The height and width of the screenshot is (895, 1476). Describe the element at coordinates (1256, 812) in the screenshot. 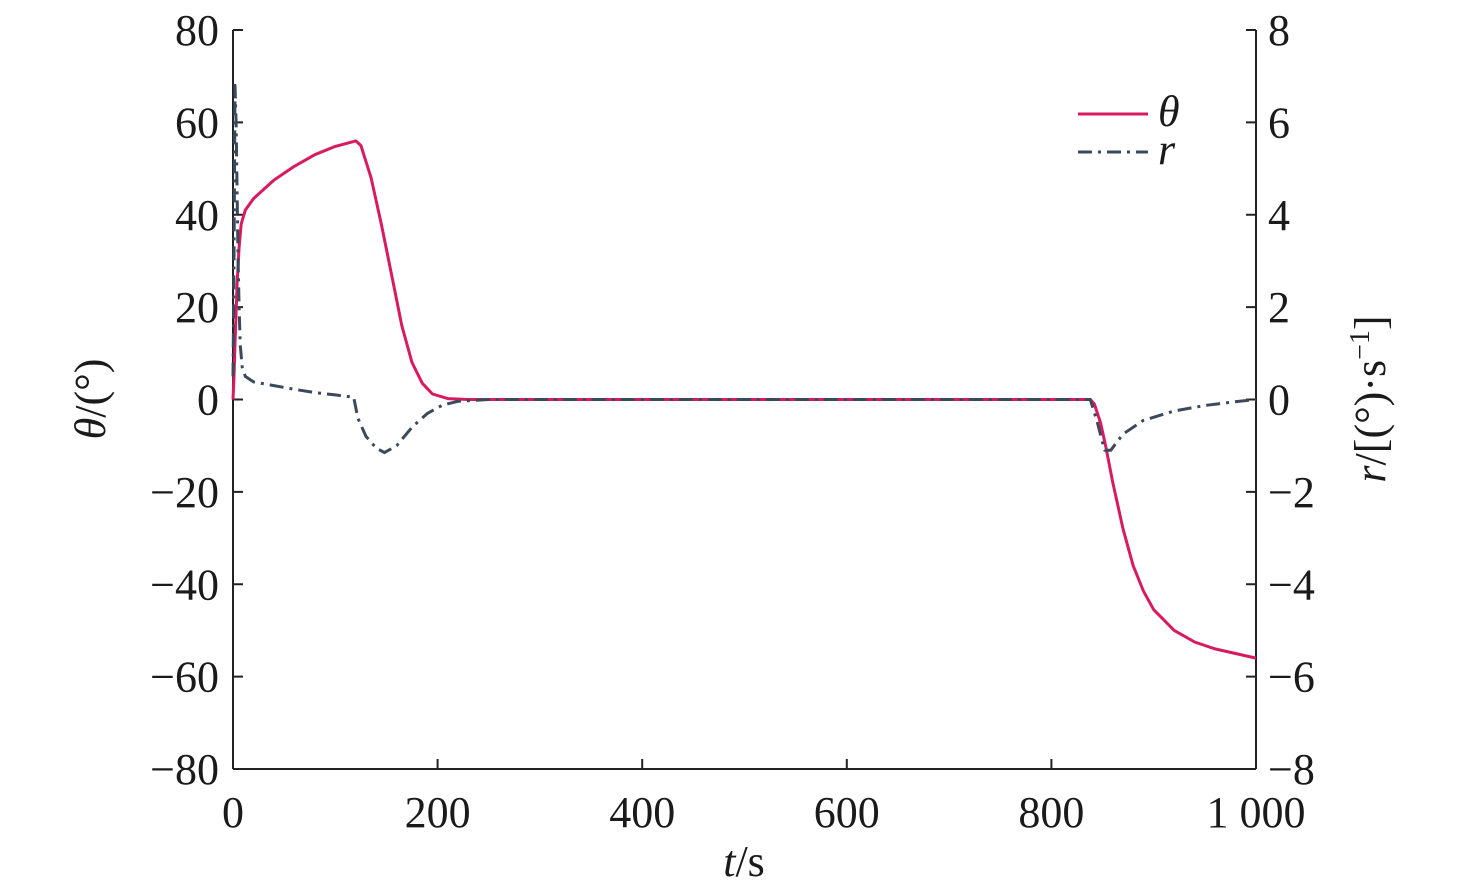

I see `x-tick-label: 1 000` at that location.